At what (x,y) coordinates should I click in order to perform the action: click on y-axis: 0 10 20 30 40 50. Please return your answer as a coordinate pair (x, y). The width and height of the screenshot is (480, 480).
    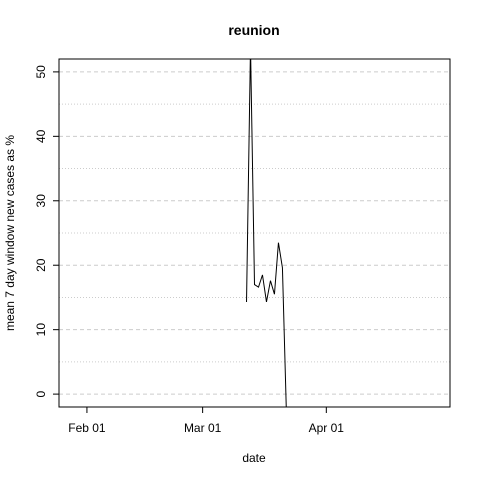
    Looking at the image, I should click on (46, 231).